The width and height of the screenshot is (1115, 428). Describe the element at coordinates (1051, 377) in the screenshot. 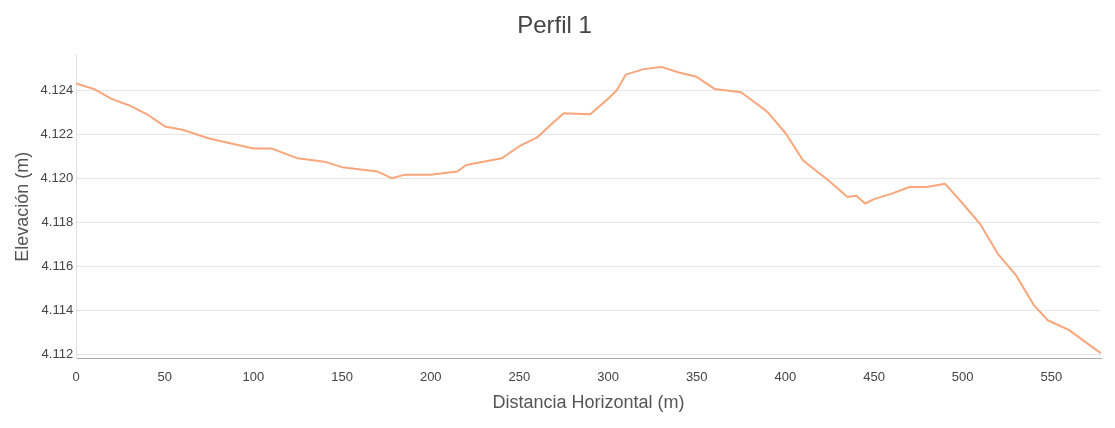

I see `x-tick-label: 550` at that location.